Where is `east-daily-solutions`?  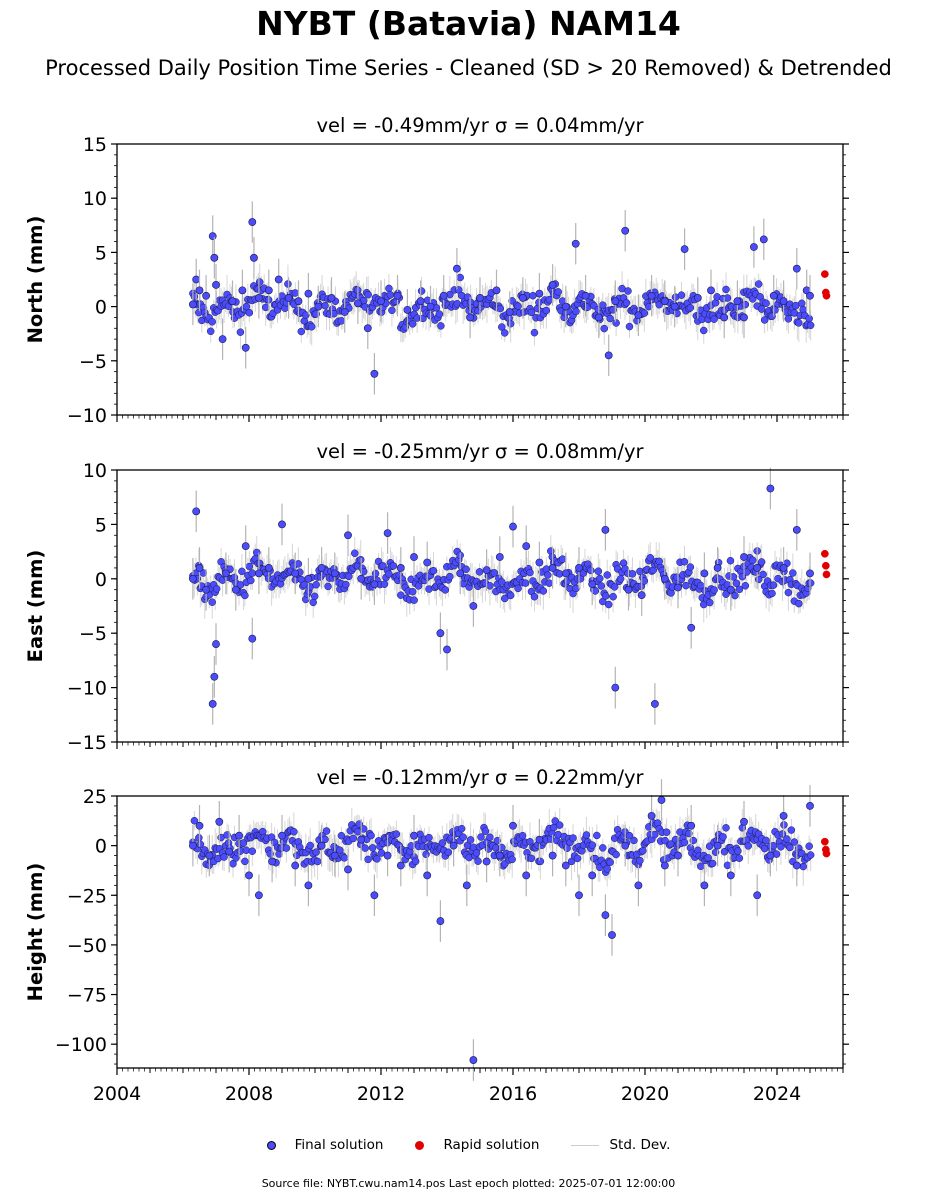
east-daily-solutions is located at coordinates (502, 578).